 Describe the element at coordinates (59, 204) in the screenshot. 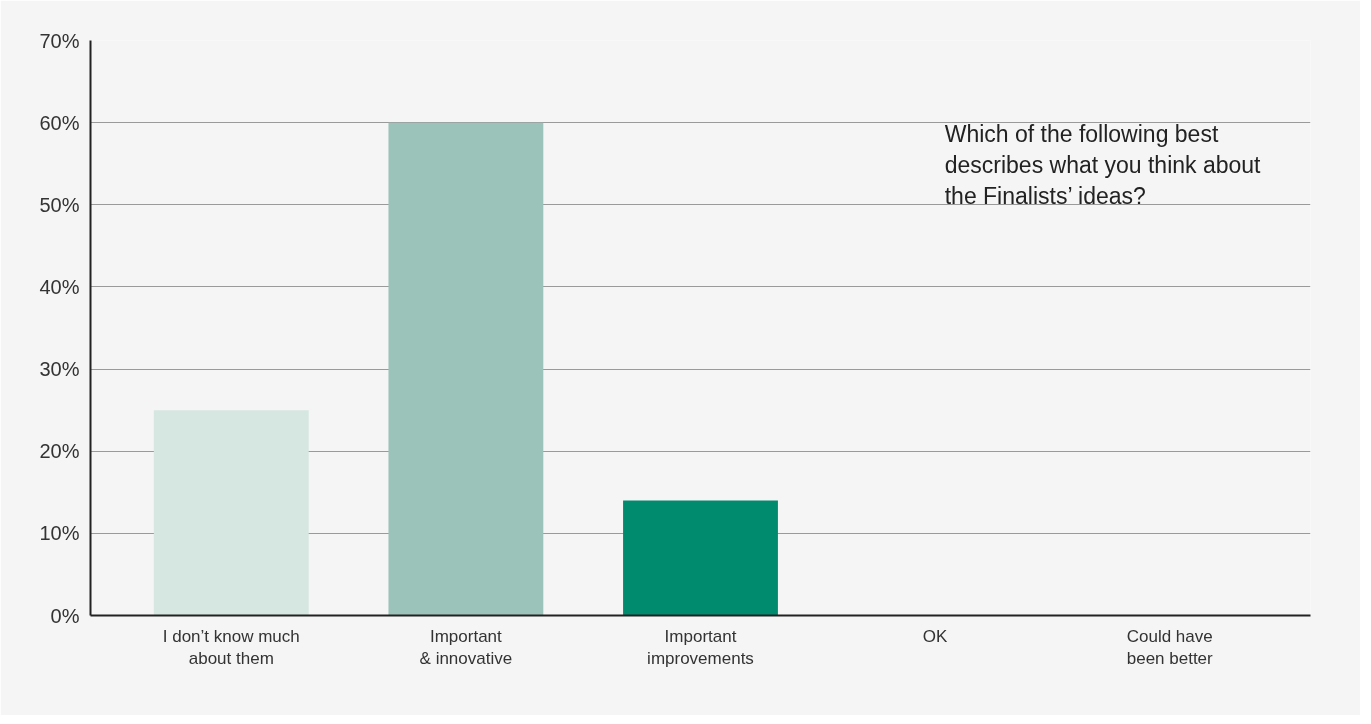

I see `y-tick-label: 50%` at that location.